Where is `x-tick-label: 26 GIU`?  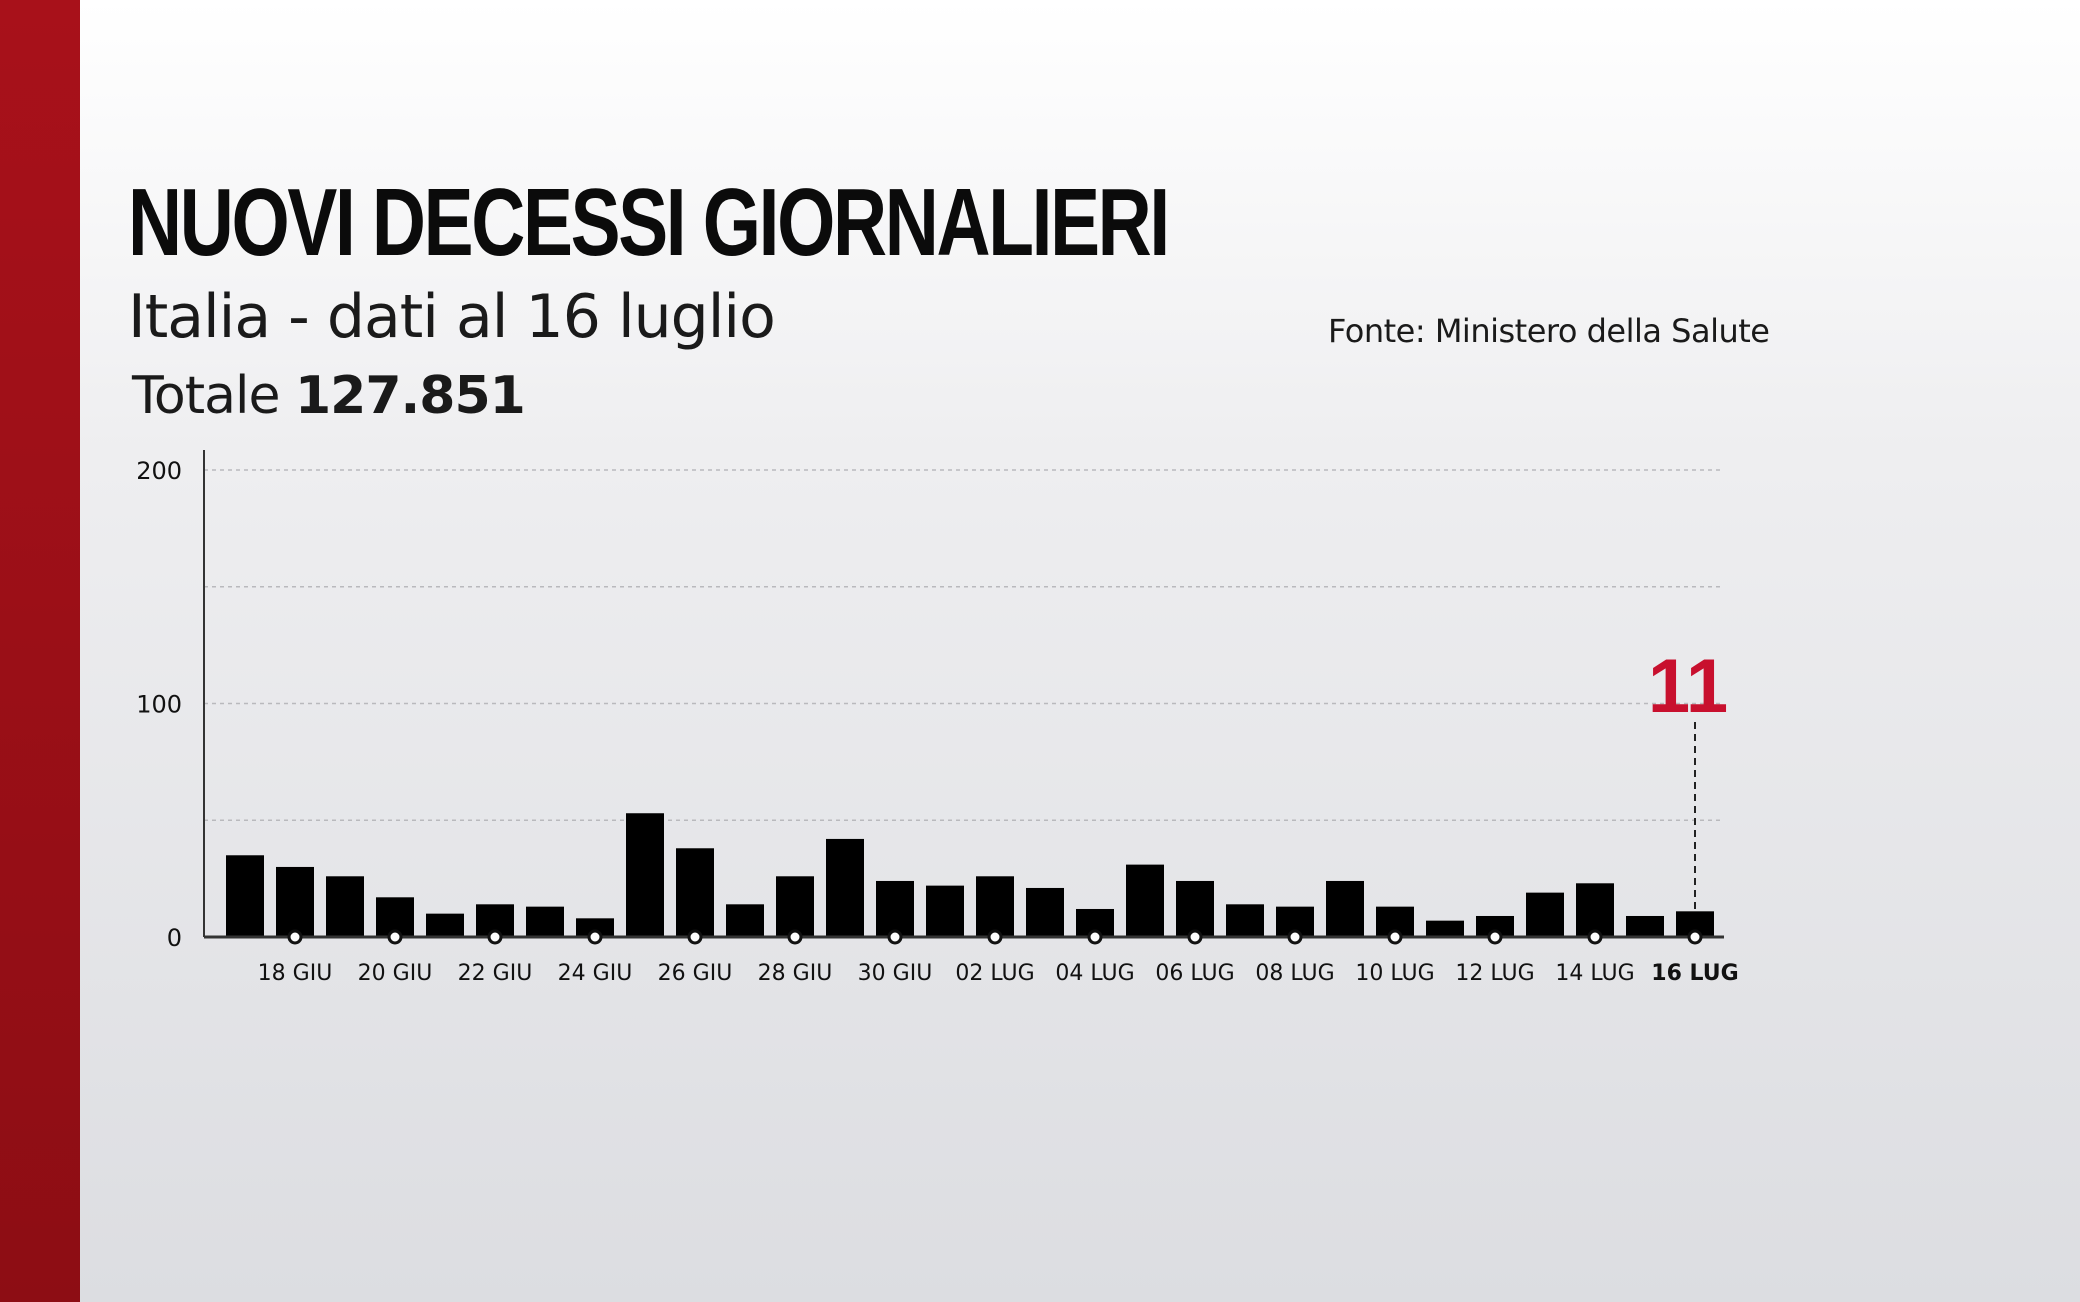
x-tick-label: 26 GIU is located at coordinates (695, 973).